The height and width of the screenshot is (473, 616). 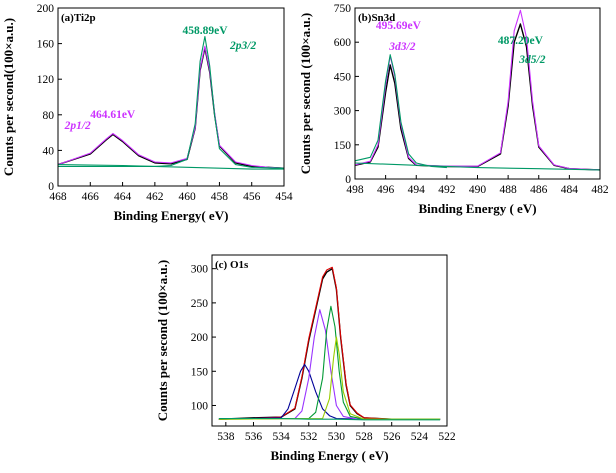 I want to click on x-tick-label: 464, so click(x=123, y=197).